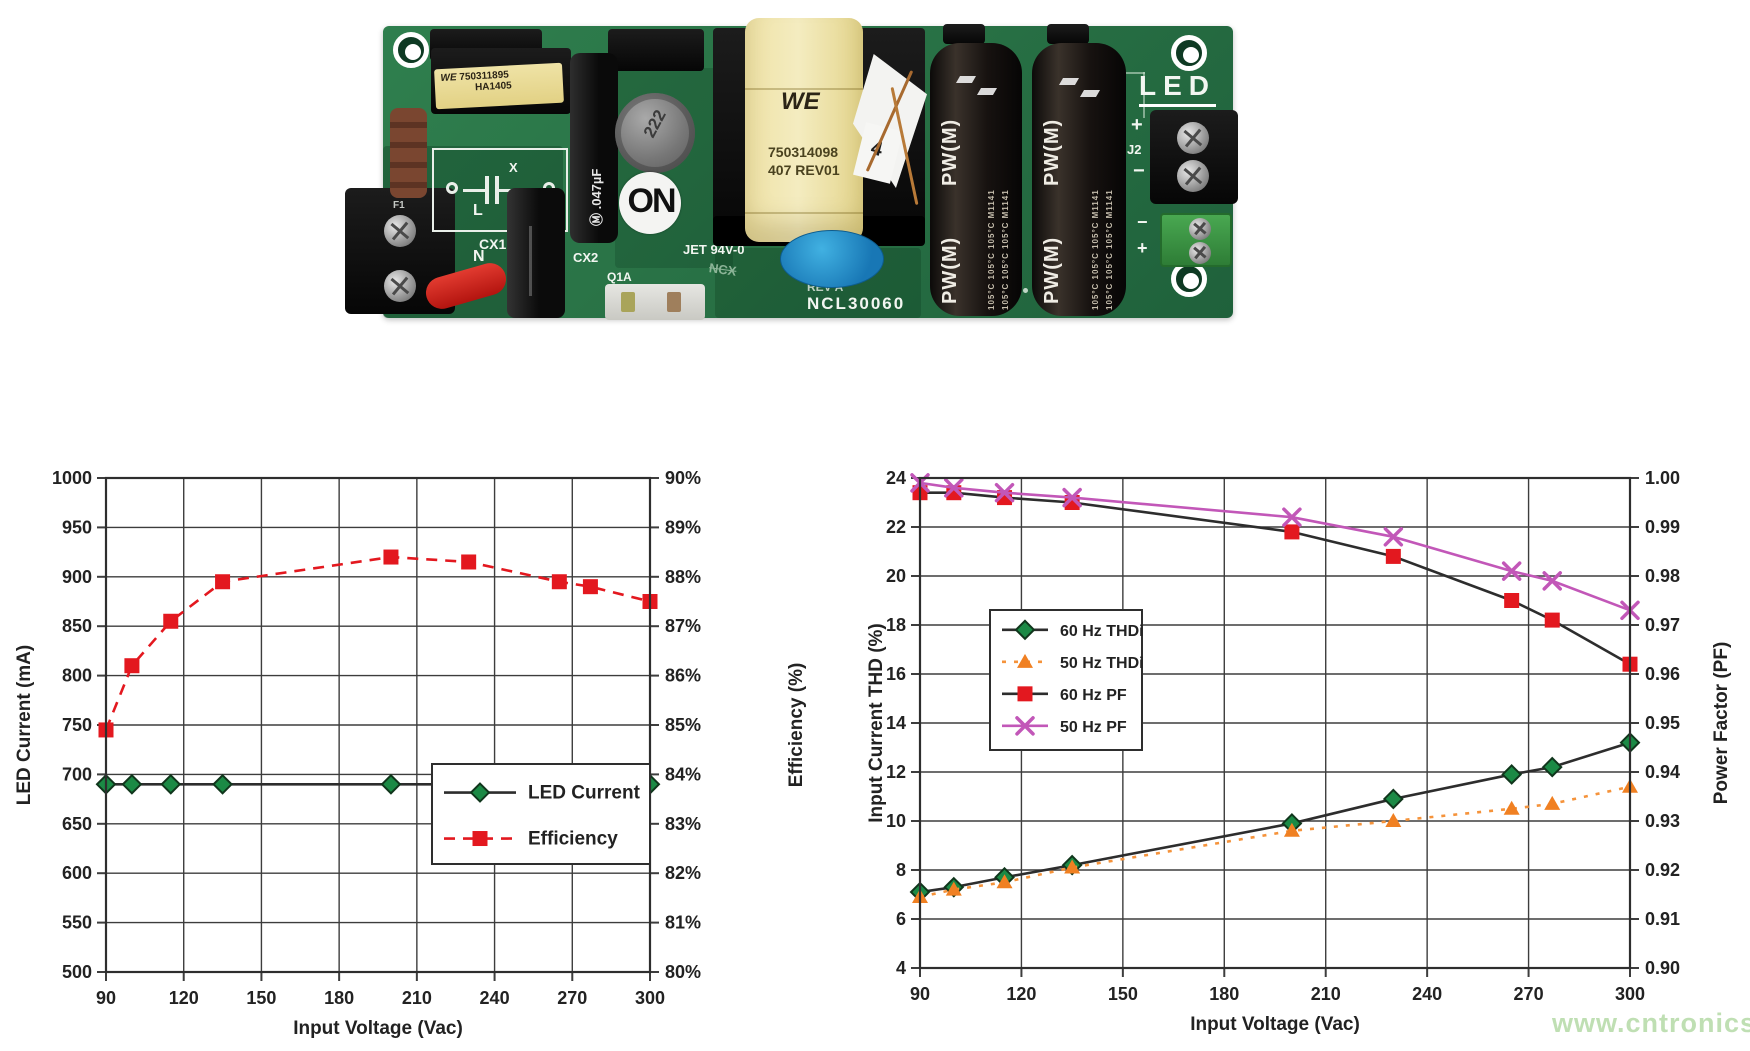  What do you see at coordinates (573, 839) in the screenshot?
I see `legend-label: Efficiency` at bounding box center [573, 839].